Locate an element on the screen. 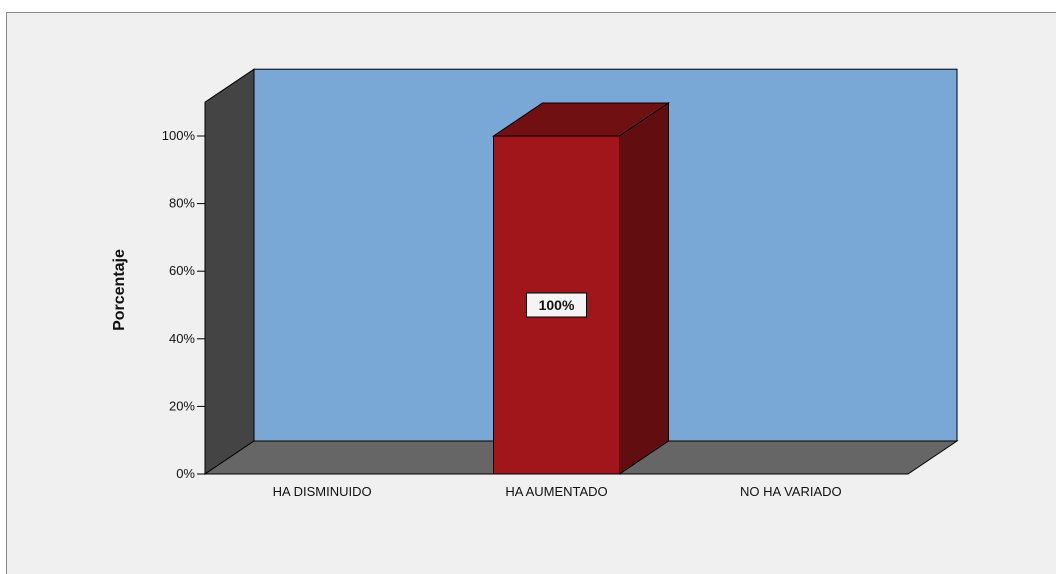  y-tick-label: 100% is located at coordinates (179, 135).